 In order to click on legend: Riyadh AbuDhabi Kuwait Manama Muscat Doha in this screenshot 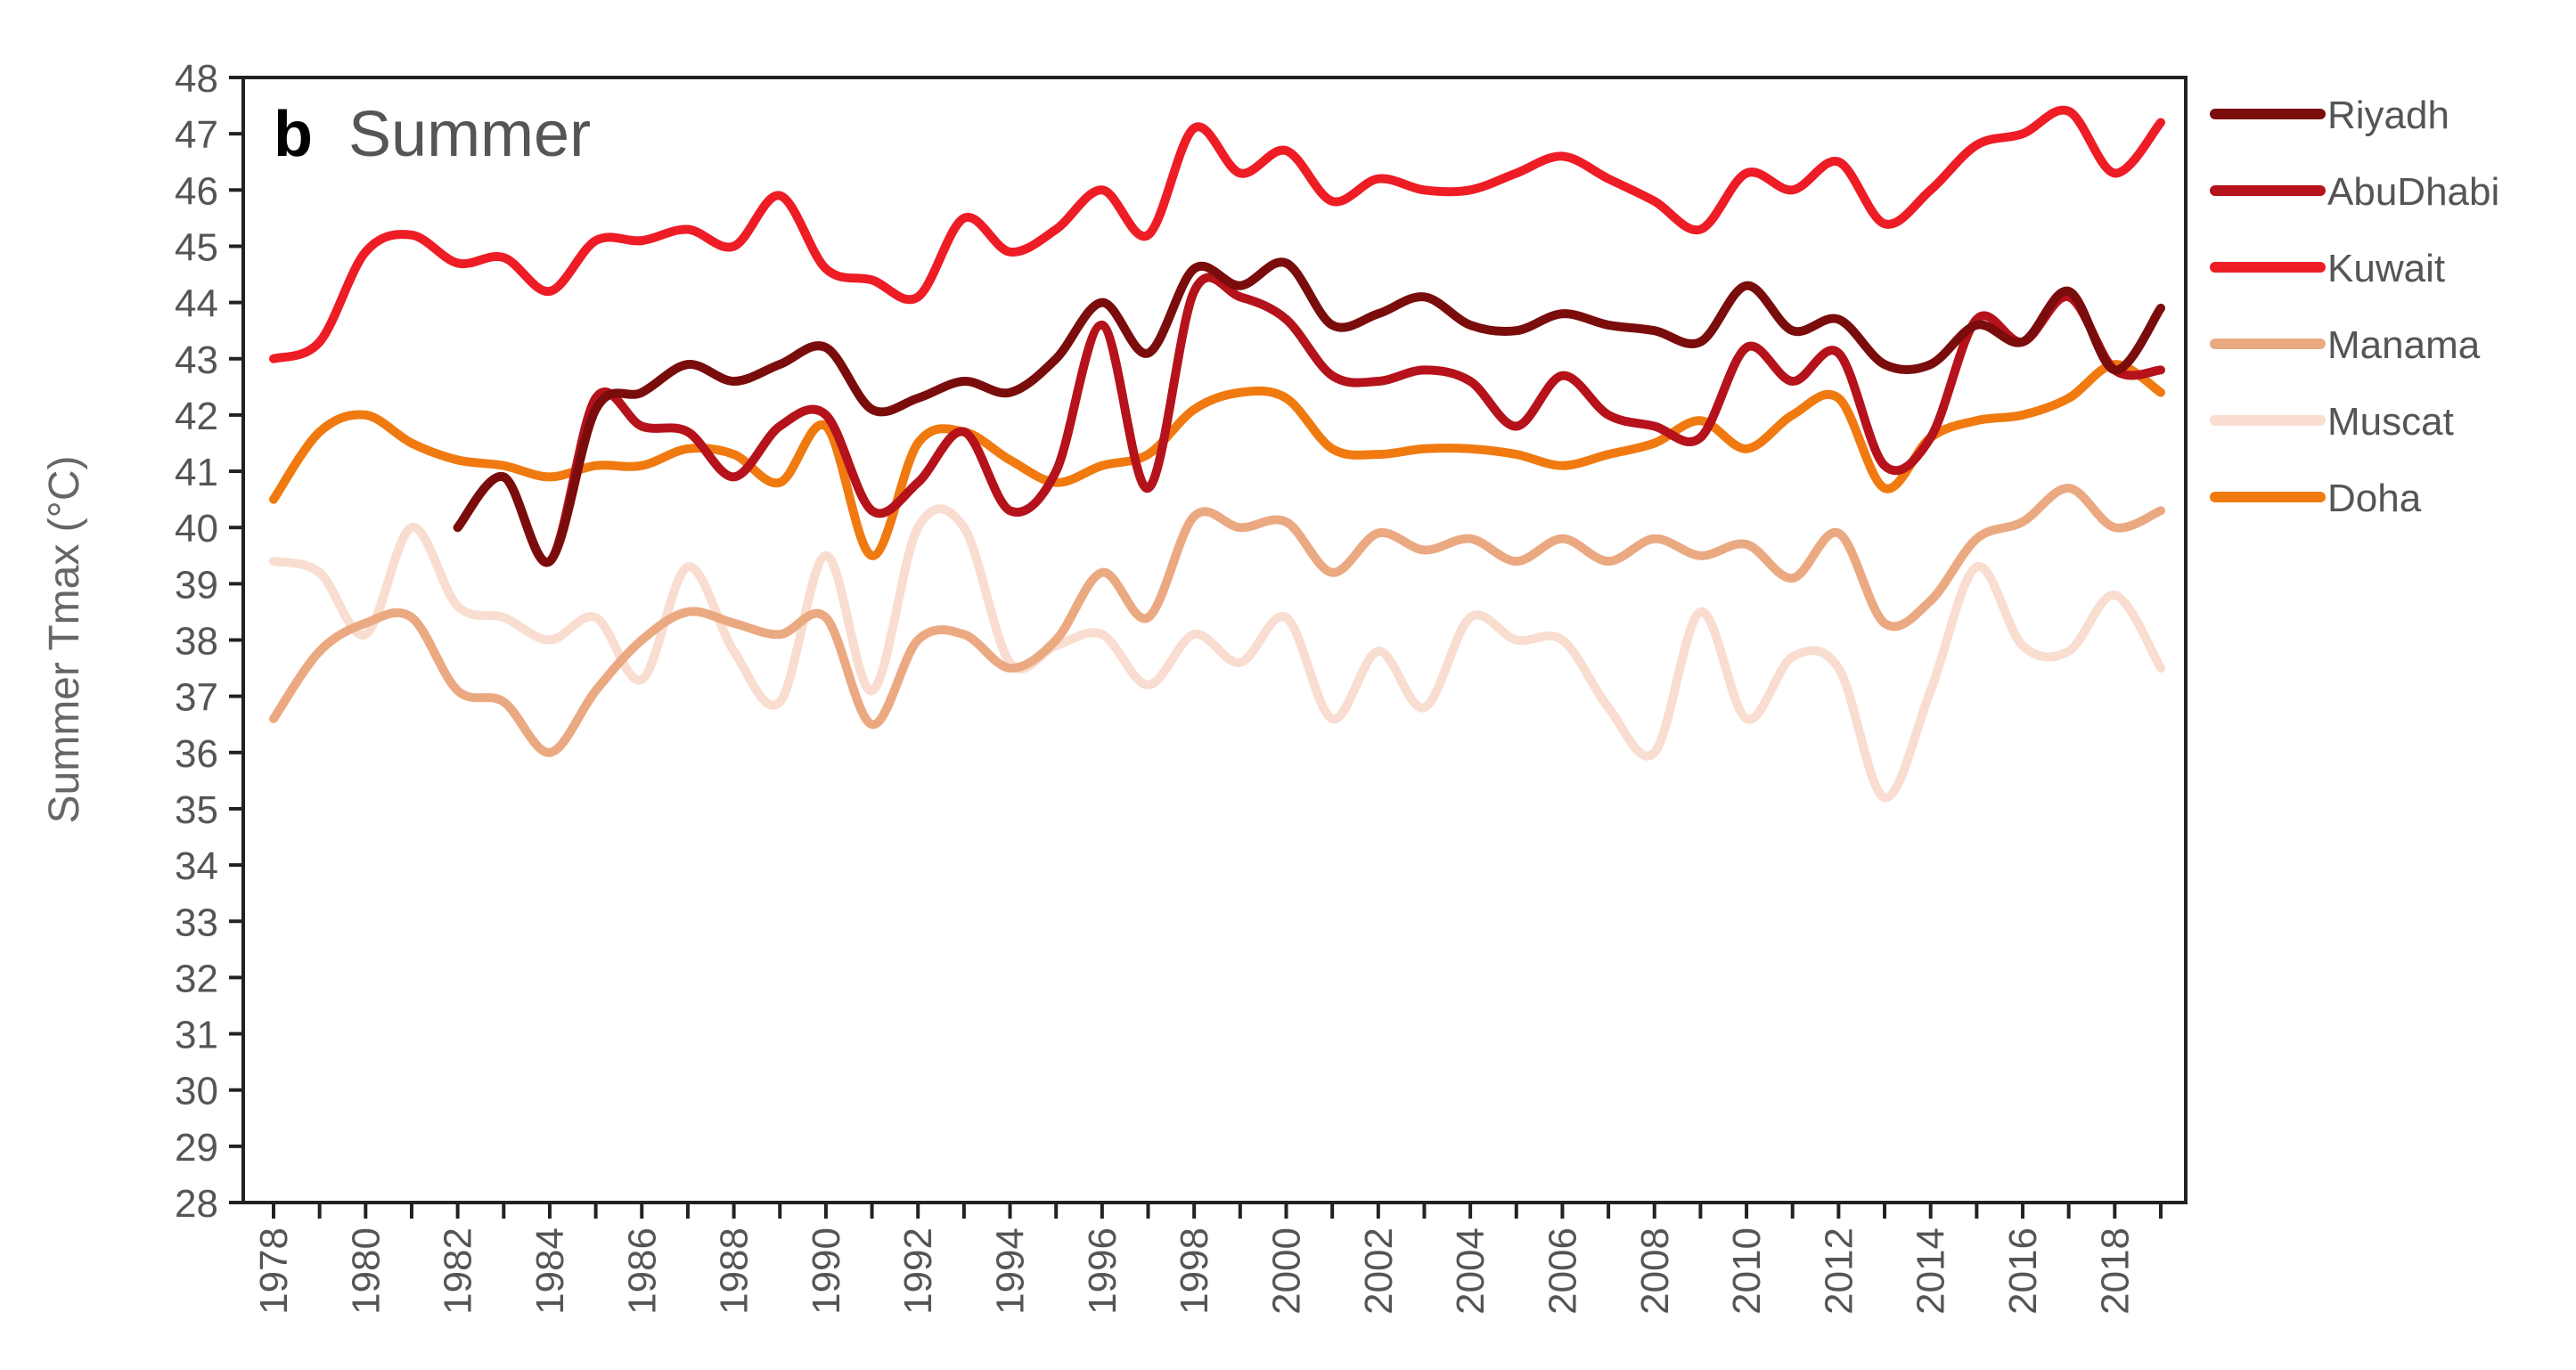, I will do `click(2354, 307)`.